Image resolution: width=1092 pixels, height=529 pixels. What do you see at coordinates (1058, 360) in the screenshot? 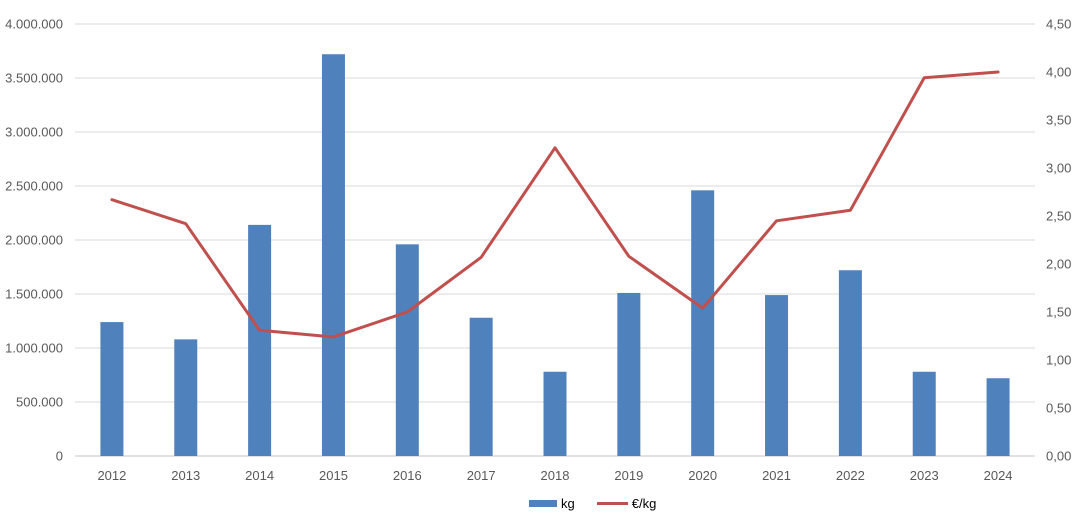
I see `y-axis-right-tick-label: 1,00` at bounding box center [1058, 360].